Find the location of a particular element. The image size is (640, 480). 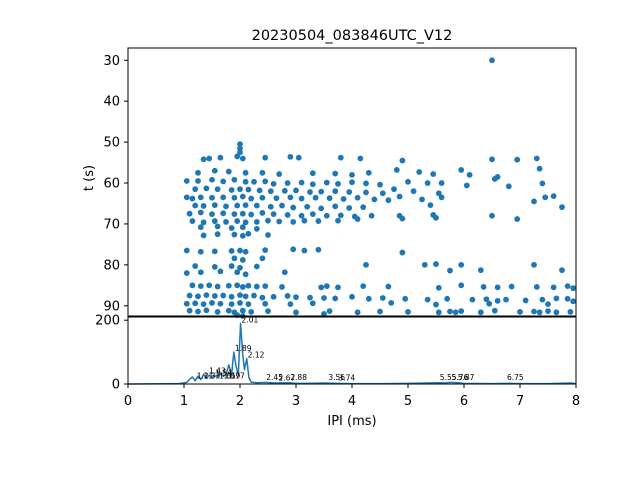

histogram-peak-label: 2.45 is located at coordinates (274, 377).